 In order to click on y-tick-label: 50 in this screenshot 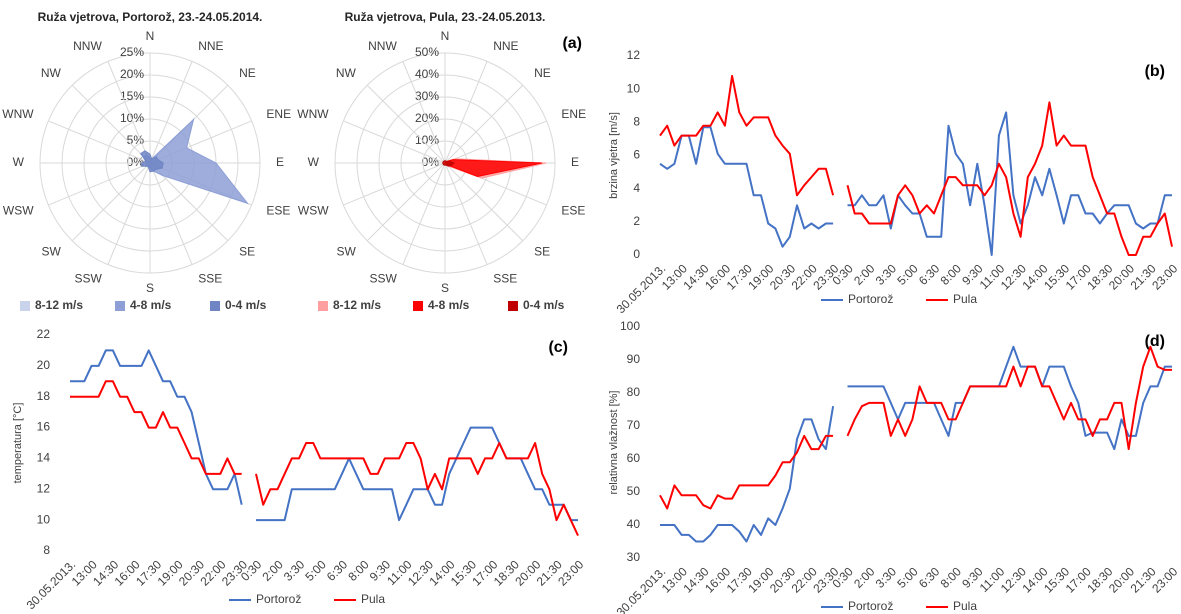, I will do `click(634, 491)`.